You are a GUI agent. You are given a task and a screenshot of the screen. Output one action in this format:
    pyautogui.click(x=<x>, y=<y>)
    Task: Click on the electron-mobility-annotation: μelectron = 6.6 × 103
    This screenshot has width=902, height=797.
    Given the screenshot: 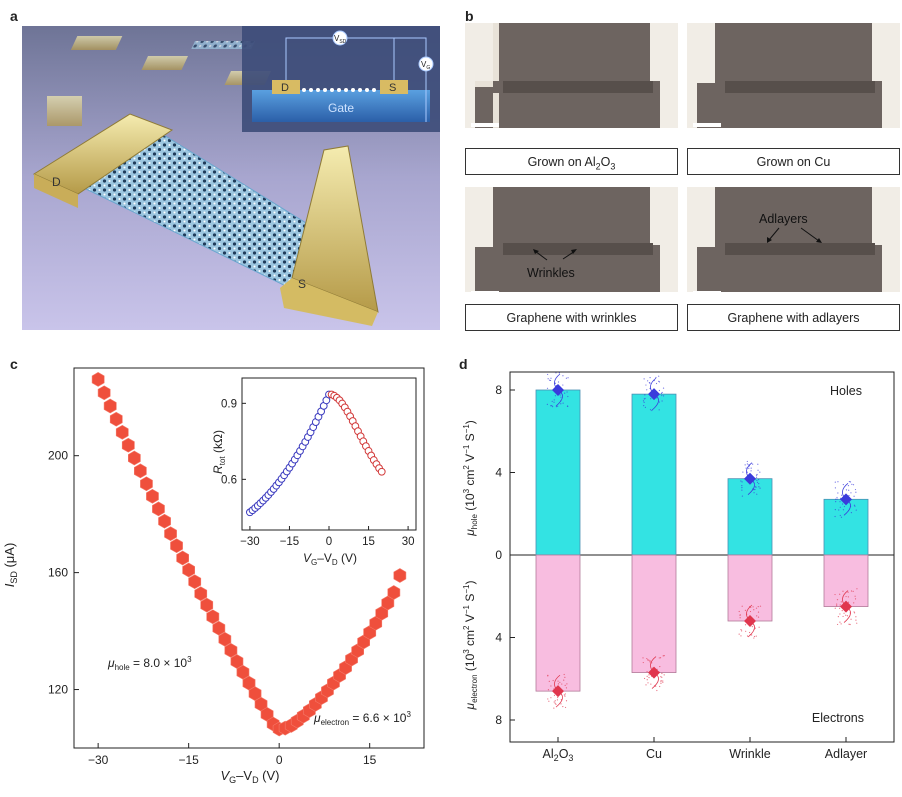 What is the action you would take?
    pyautogui.click(x=362, y=718)
    